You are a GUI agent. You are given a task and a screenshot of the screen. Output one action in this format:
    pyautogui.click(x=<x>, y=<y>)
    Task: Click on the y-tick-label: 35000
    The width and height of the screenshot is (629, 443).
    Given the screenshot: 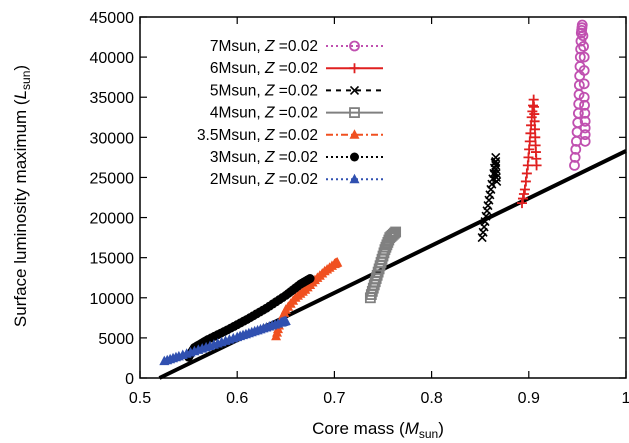 What is the action you would take?
    pyautogui.click(x=112, y=98)
    